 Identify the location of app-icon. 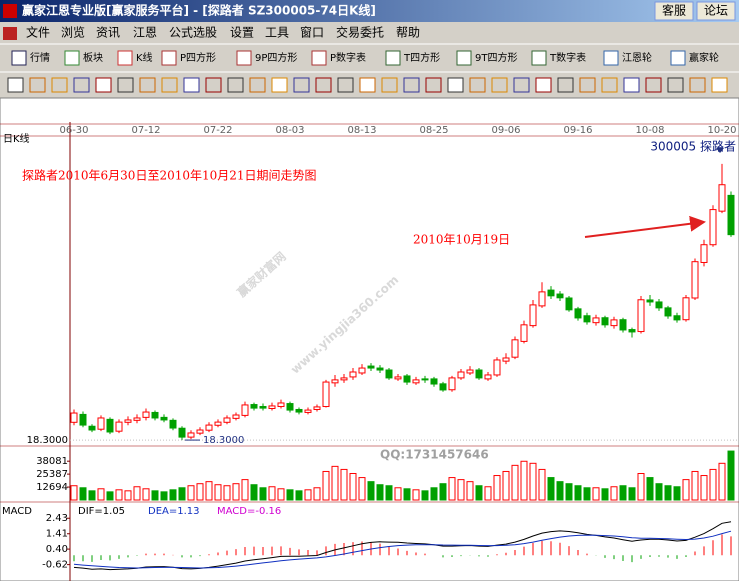
(10, 11).